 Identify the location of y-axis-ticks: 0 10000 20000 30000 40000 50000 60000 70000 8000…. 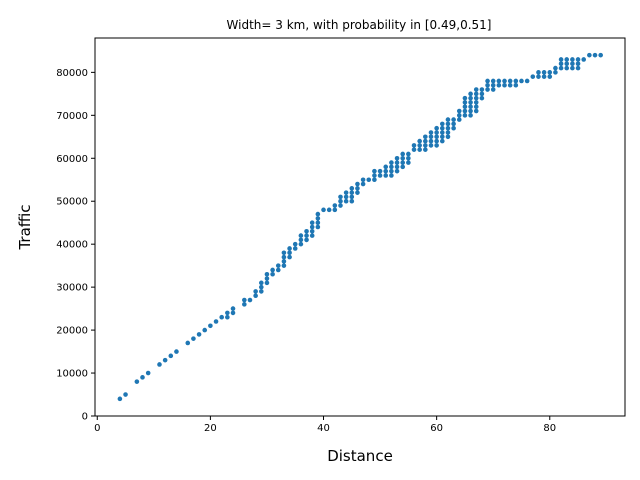
(75, 245).